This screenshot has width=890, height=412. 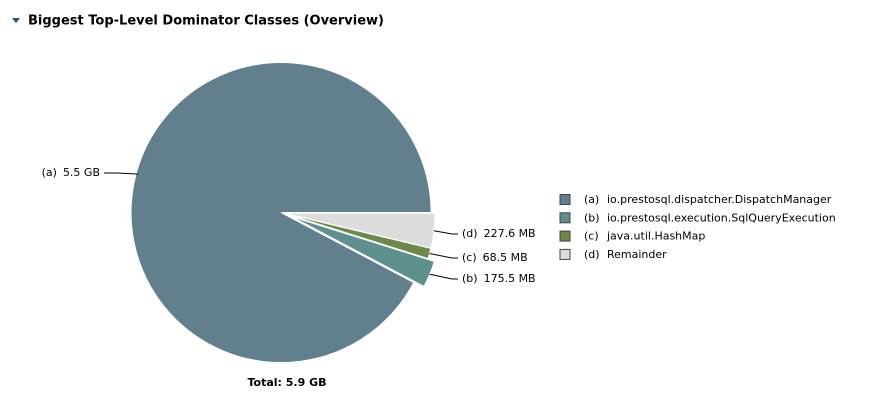 What do you see at coordinates (286, 382) in the screenshot?
I see `total-label: Total: 5.9 GB` at bounding box center [286, 382].